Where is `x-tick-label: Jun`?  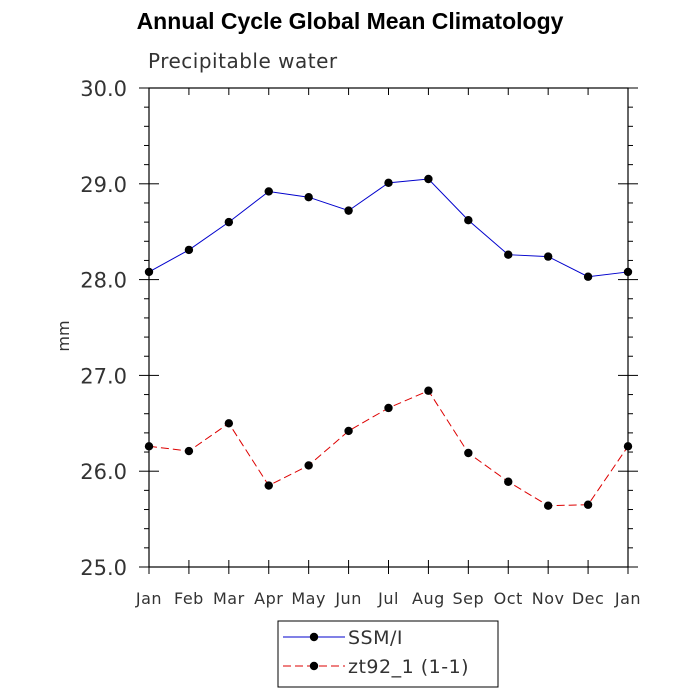
x-tick-label: Jun is located at coordinates (348, 598).